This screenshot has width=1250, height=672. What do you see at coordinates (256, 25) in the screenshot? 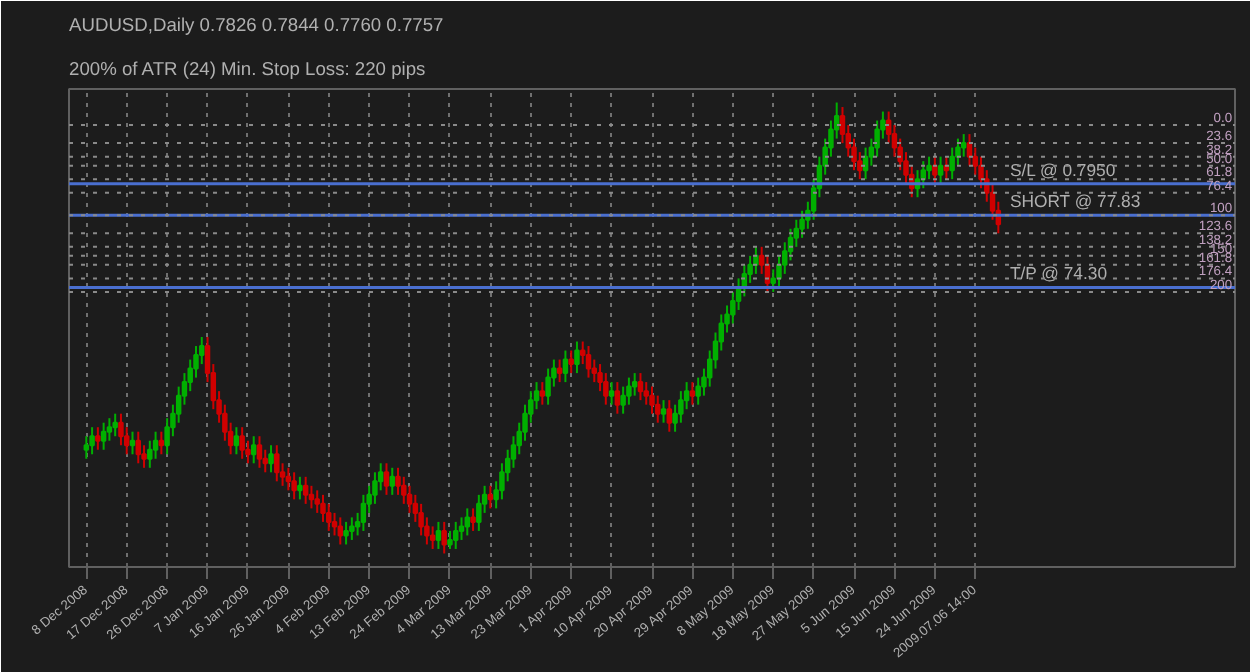
I see `chart-title: AUDUSD,Daily 0.7826 0.7844 0.7760 0.7757` at bounding box center [256, 25].